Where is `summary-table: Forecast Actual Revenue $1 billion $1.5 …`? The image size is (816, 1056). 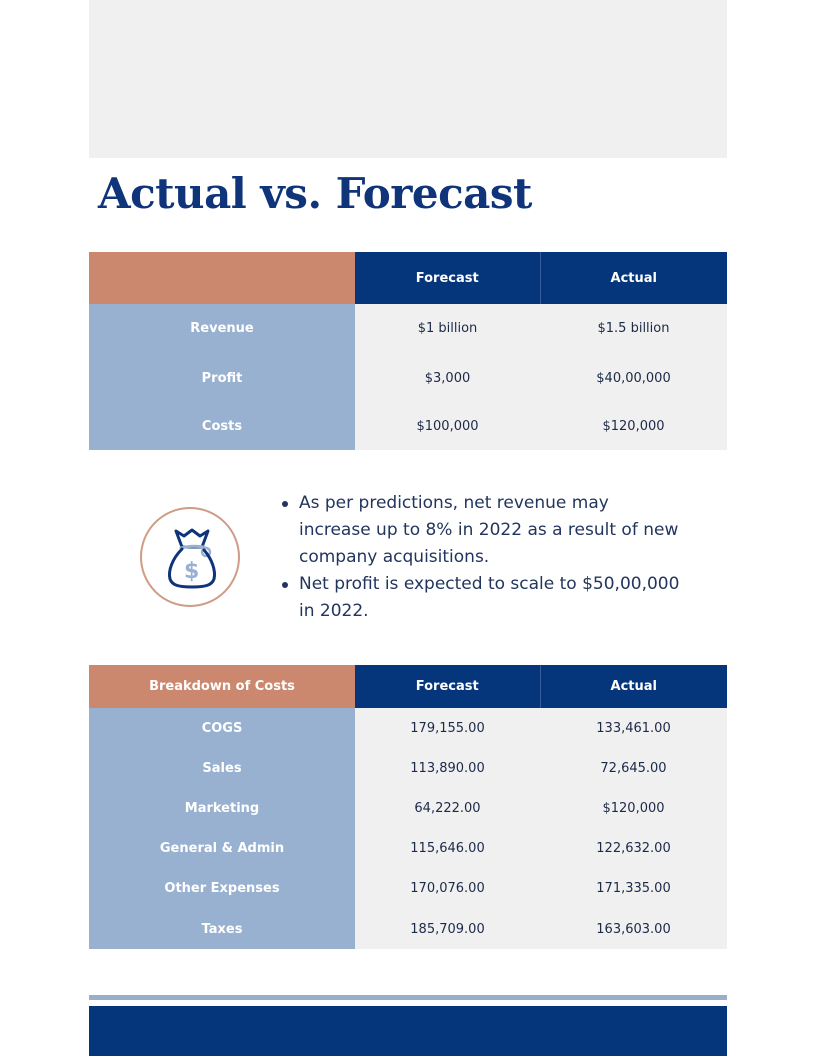
summary-table: Forecast Actual Revenue $1 billion $1.5 … is located at coordinates (408, 351).